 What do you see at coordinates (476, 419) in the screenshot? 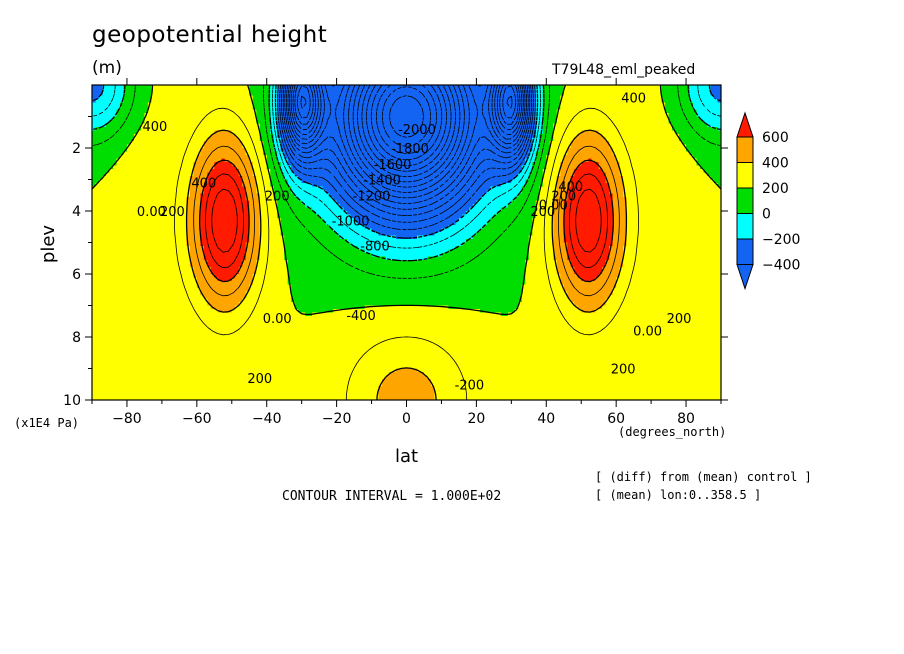
I see `x-tick-label: 20` at bounding box center [476, 419].